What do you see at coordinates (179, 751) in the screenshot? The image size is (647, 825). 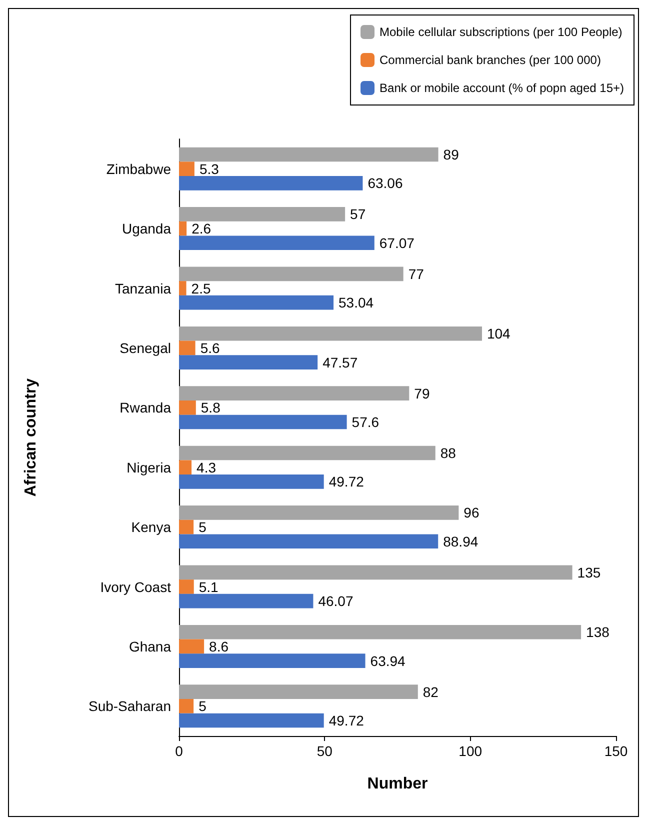 I see `x-tick-label: 0` at bounding box center [179, 751].